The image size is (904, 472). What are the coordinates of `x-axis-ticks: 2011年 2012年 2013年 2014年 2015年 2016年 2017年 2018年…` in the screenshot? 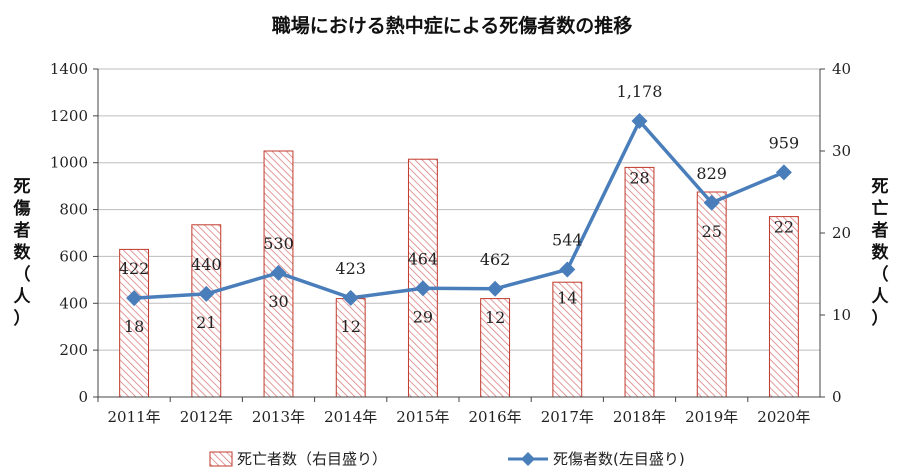 It's located at (454, 411).